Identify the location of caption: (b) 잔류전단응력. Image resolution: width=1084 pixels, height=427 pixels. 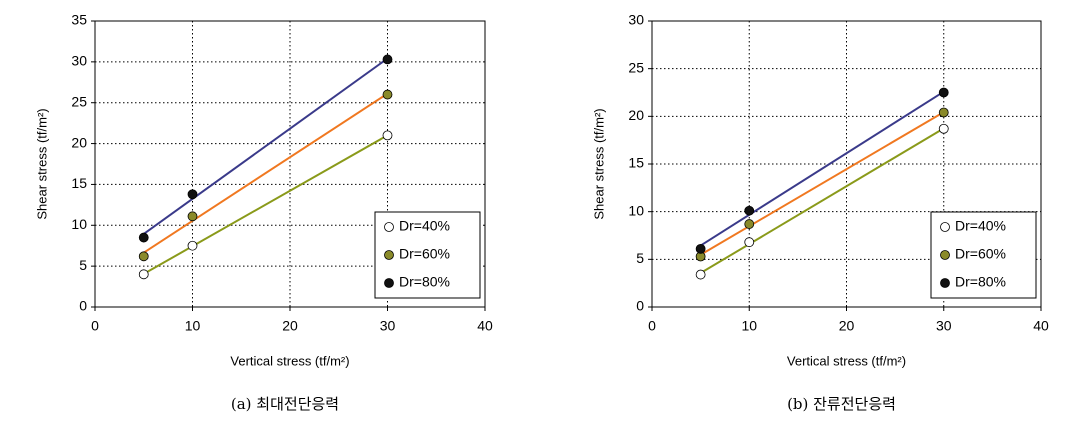
(841, 404).